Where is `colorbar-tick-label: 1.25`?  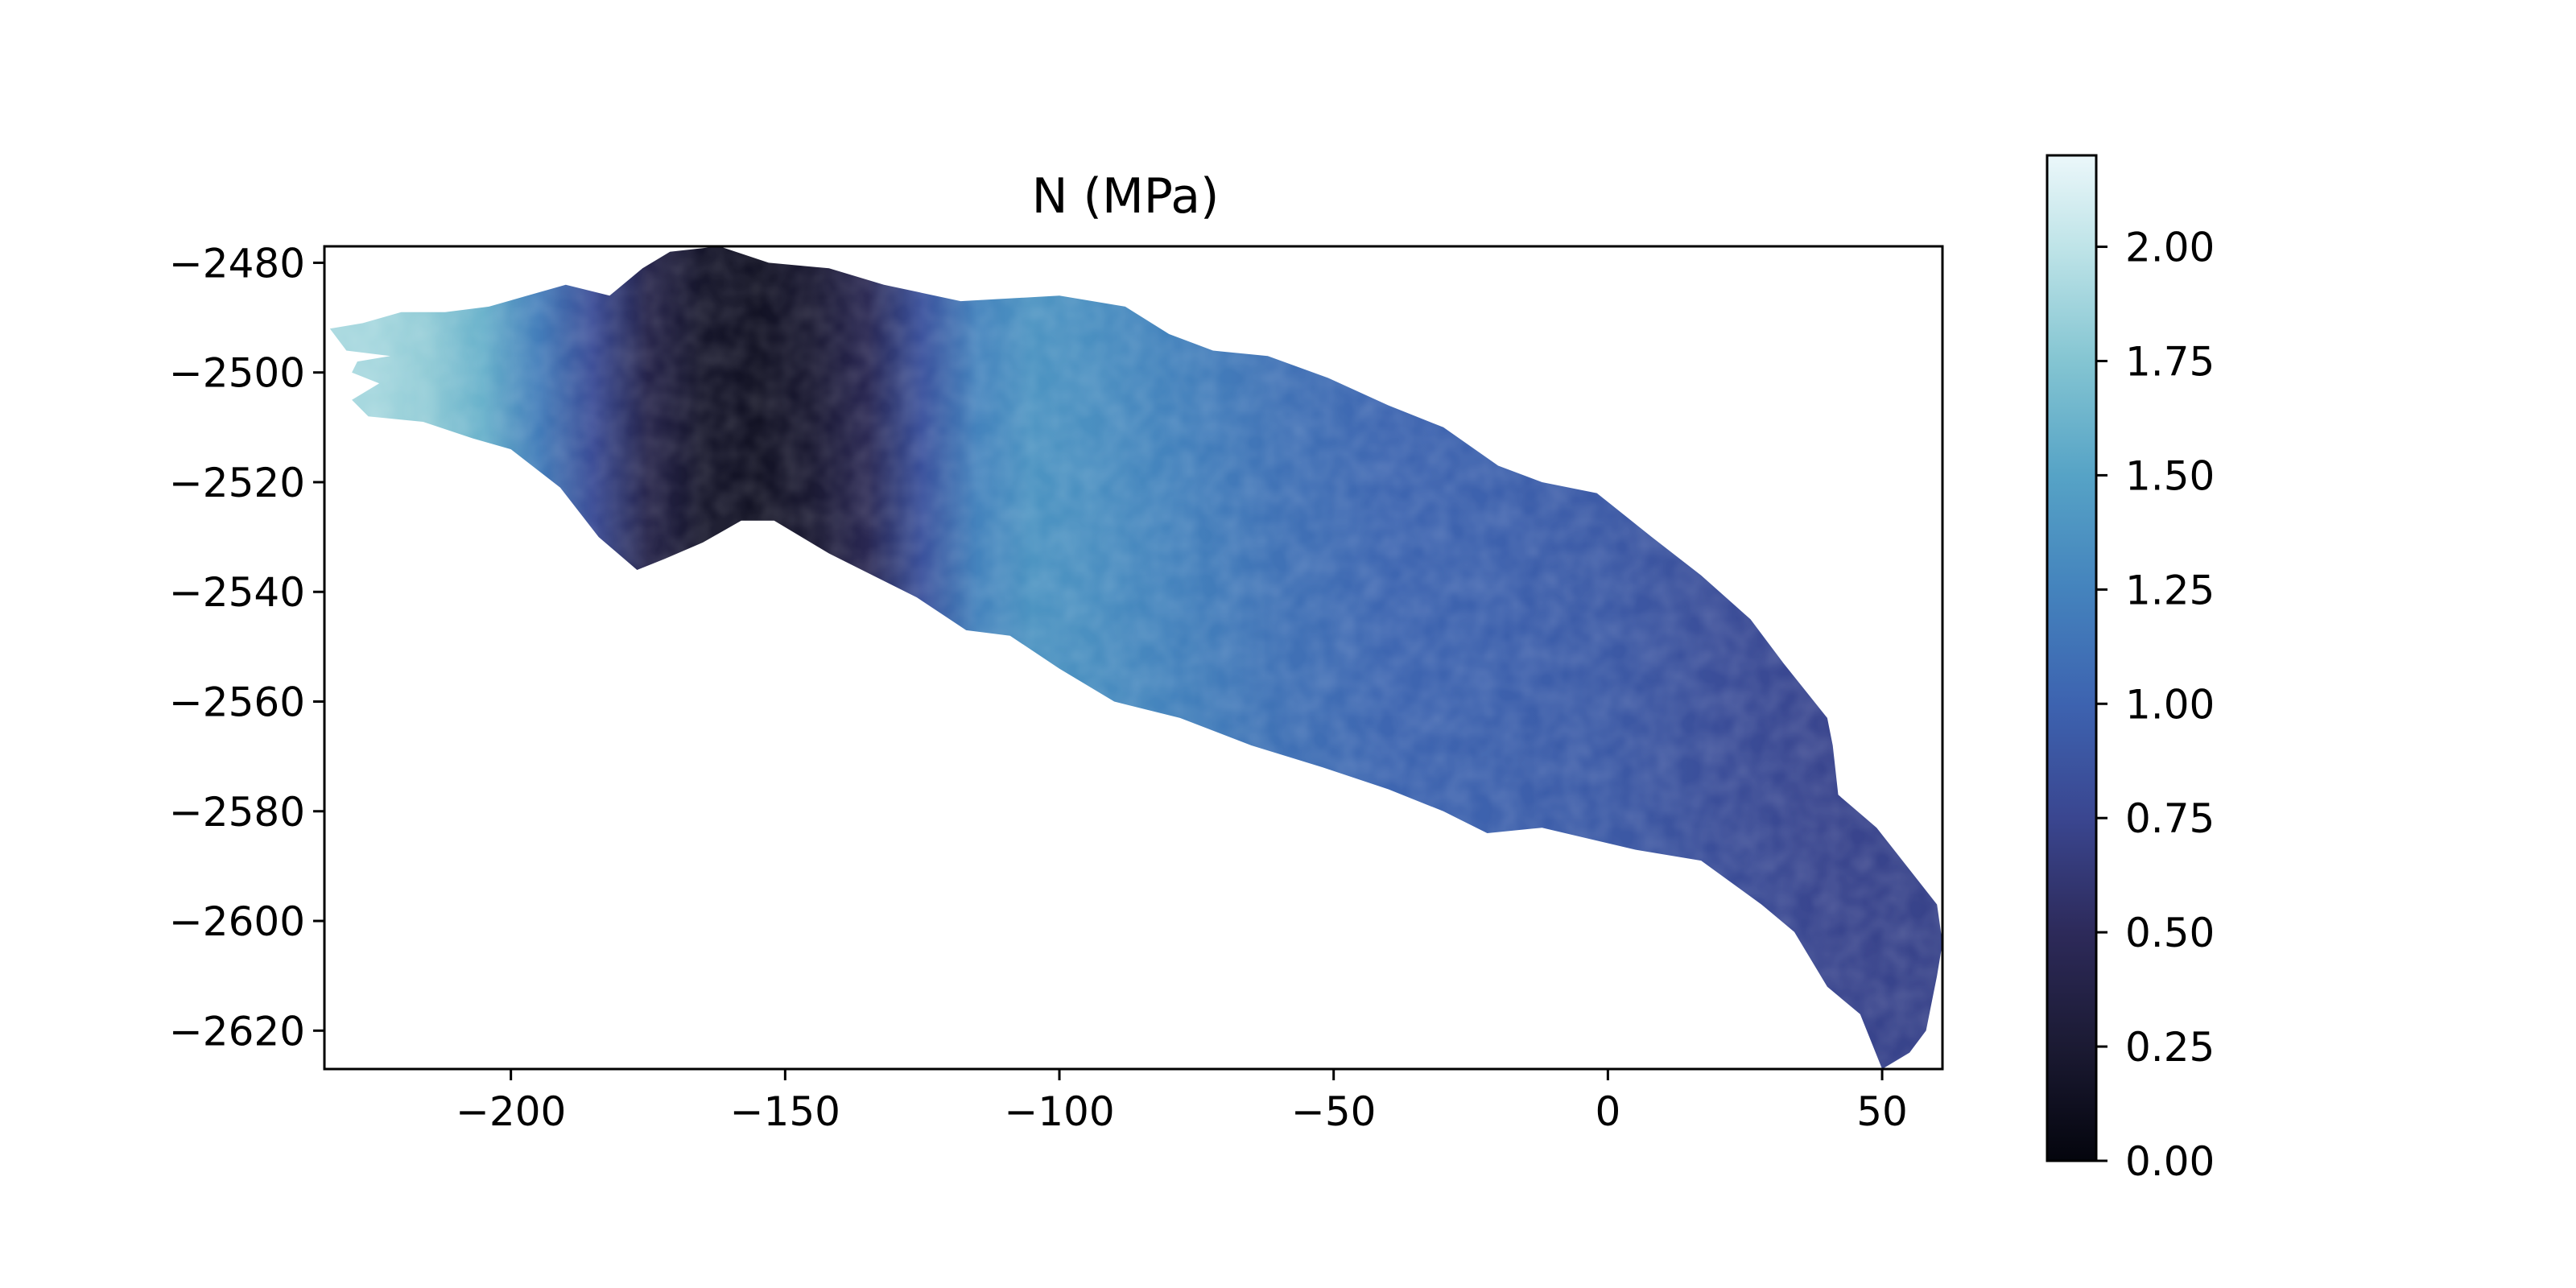
colorbar-tick-label: 1.25 is located at coordinates (2170, 590).